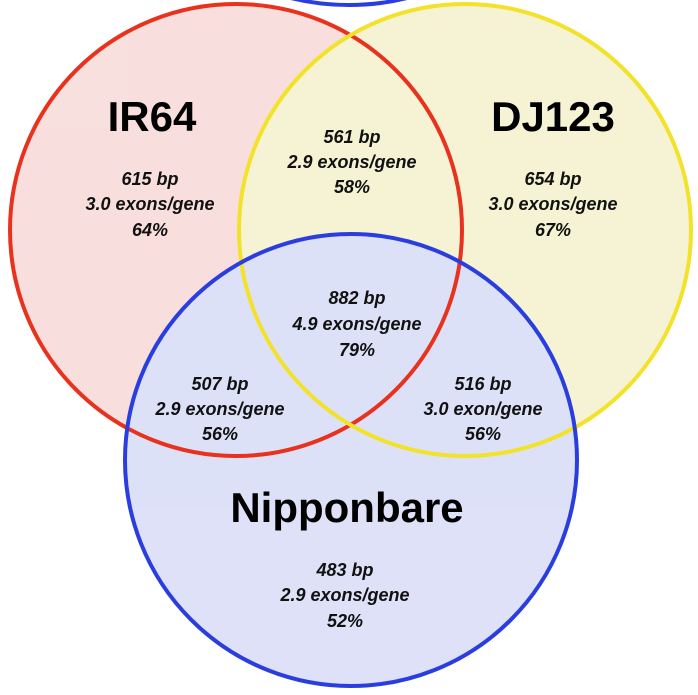  I want to click on region-length: 615 bp, so click(149, 179).